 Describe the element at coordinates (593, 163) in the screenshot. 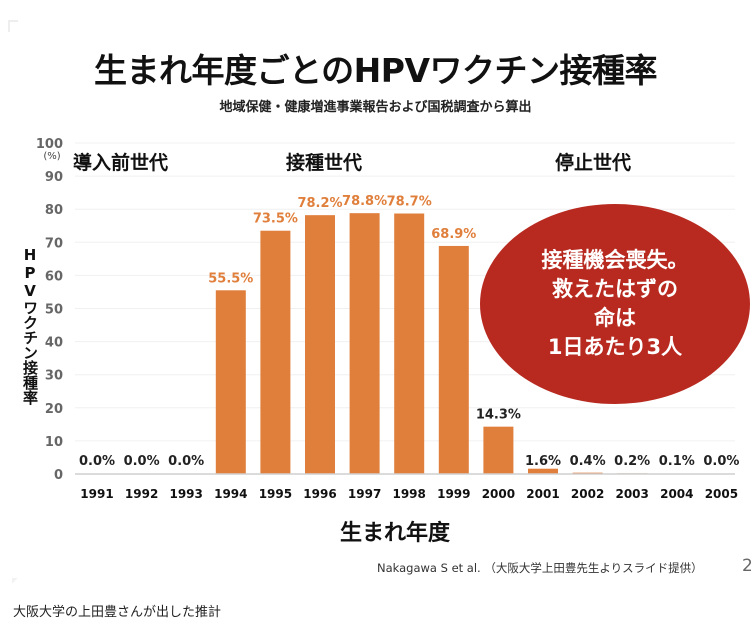

I see `generation-label-suspended: 停止世代` at that location.